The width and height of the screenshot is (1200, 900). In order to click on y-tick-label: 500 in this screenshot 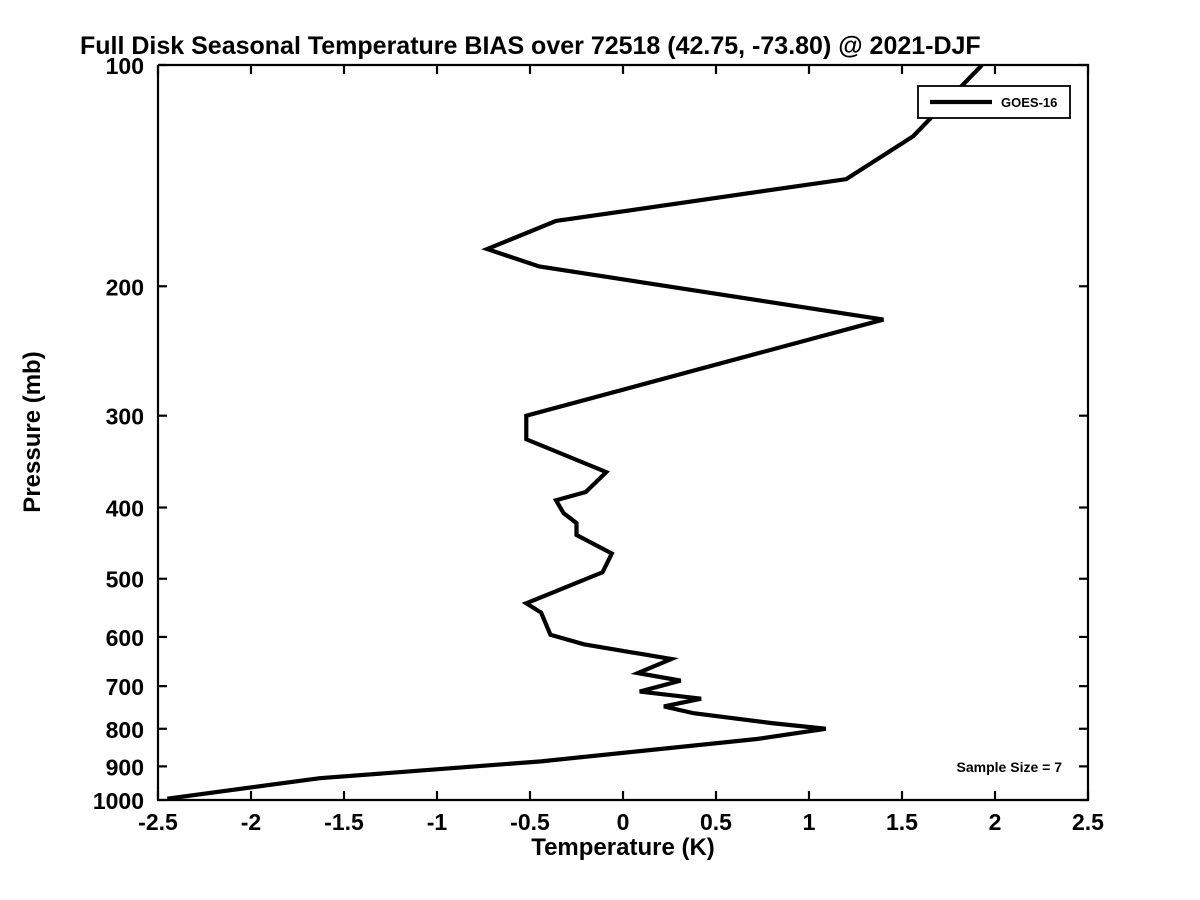, I will do `click(125, 580)`.